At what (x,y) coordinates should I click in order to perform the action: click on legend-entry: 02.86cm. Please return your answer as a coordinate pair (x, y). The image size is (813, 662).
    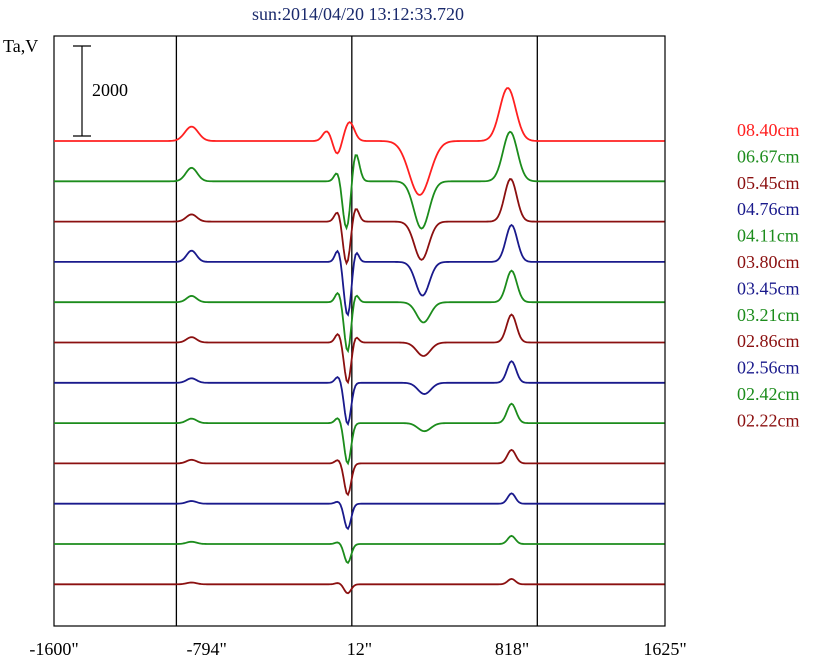
    Looking at the image, I should click on (768, 341).